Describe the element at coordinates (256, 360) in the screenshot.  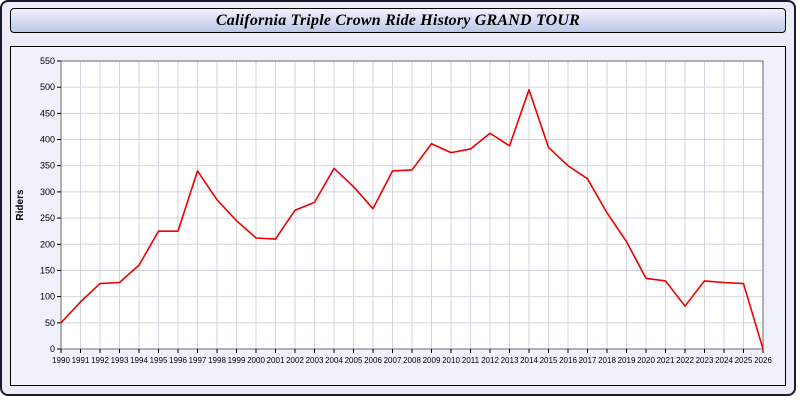
I see `x-tick-label: 2000` at that location.